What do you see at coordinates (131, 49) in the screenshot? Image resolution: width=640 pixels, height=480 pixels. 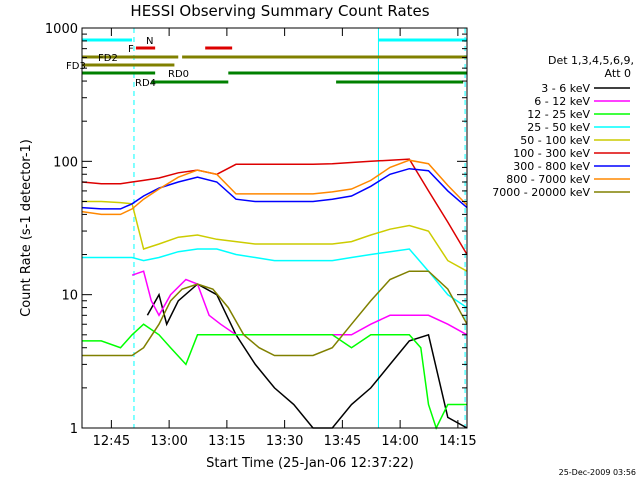 I see `flag-label-f: F` at bounding box center [131, 49].